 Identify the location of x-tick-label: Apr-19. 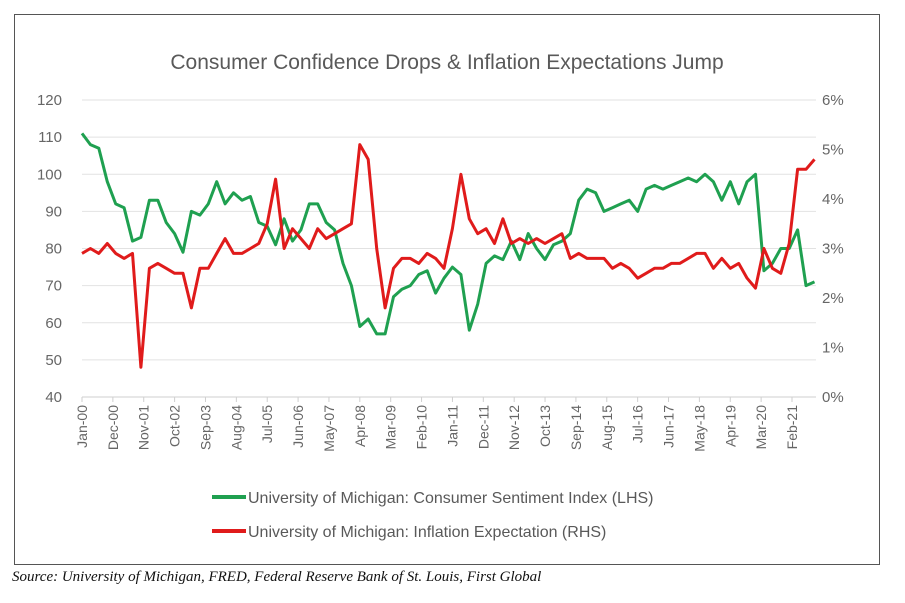
(730, 426).